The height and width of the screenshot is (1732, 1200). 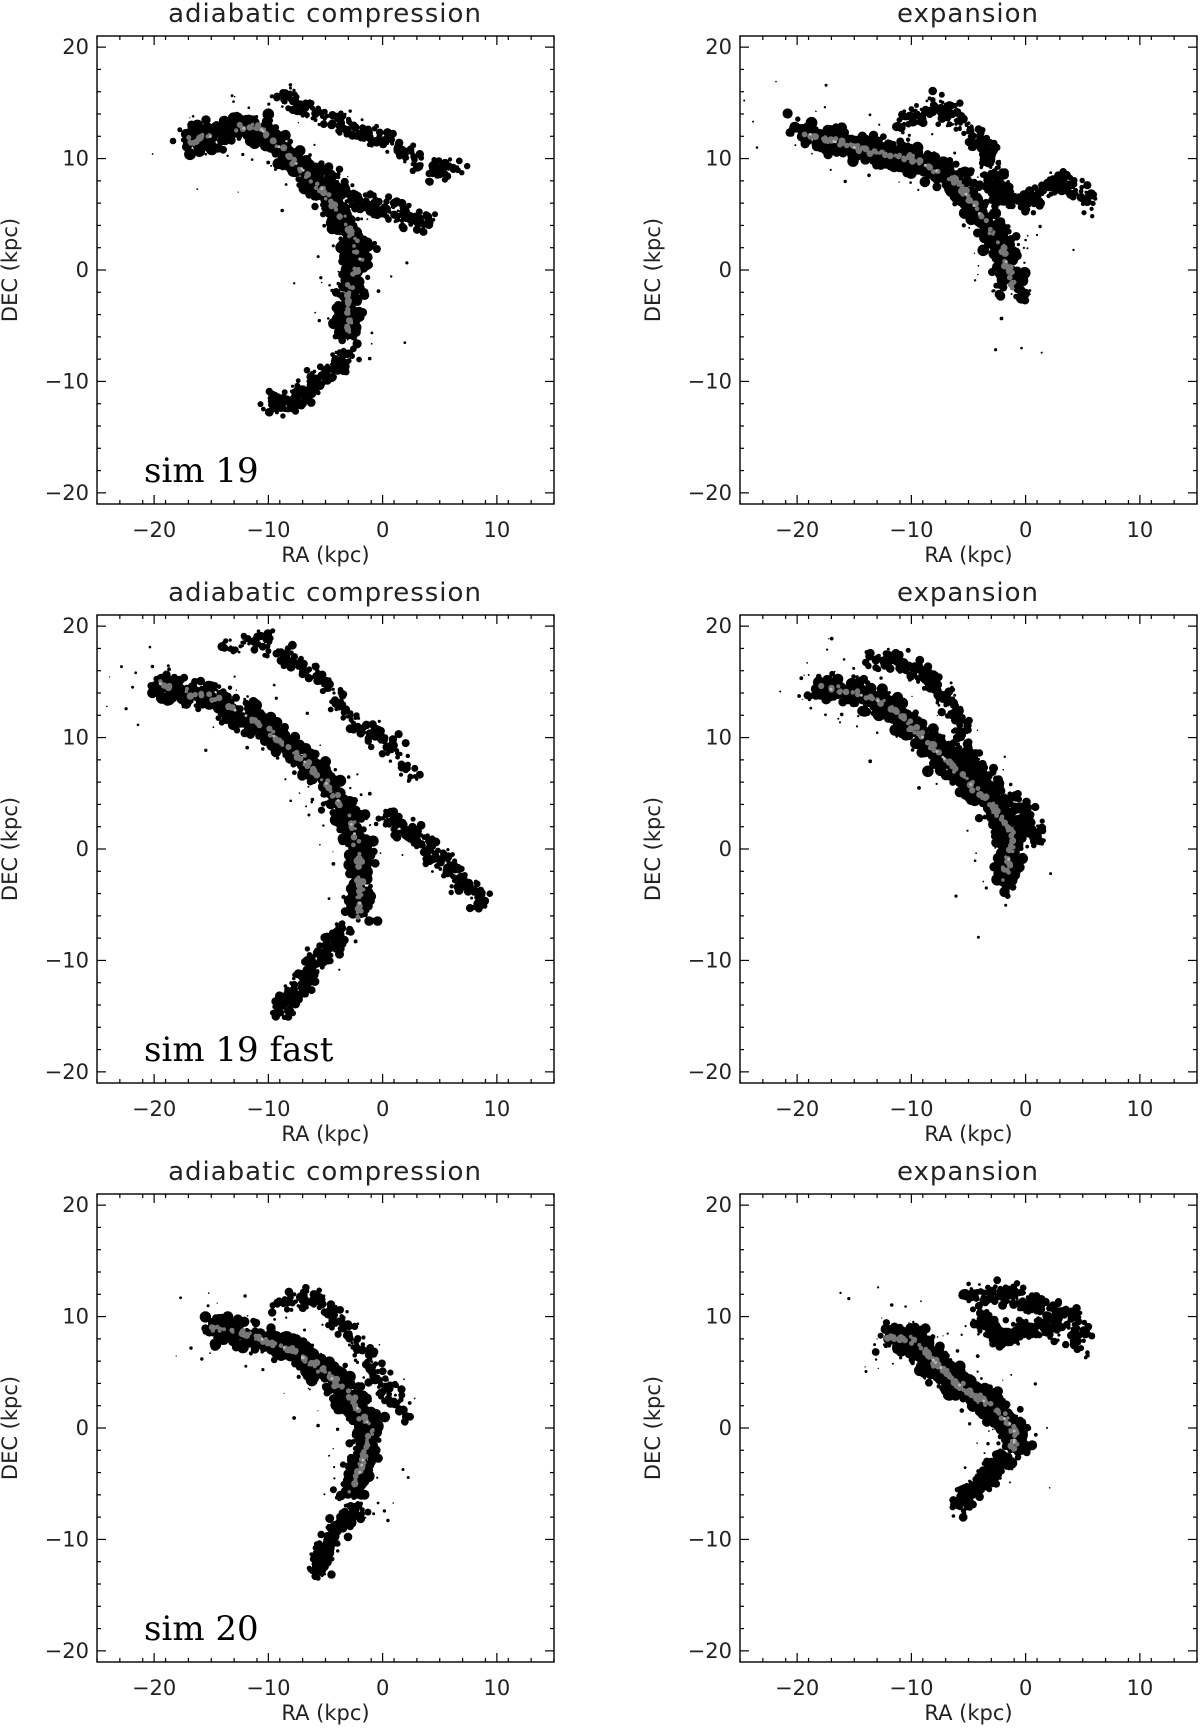 I want to click on y-tick-label: 20, so click(x=75, y=626).